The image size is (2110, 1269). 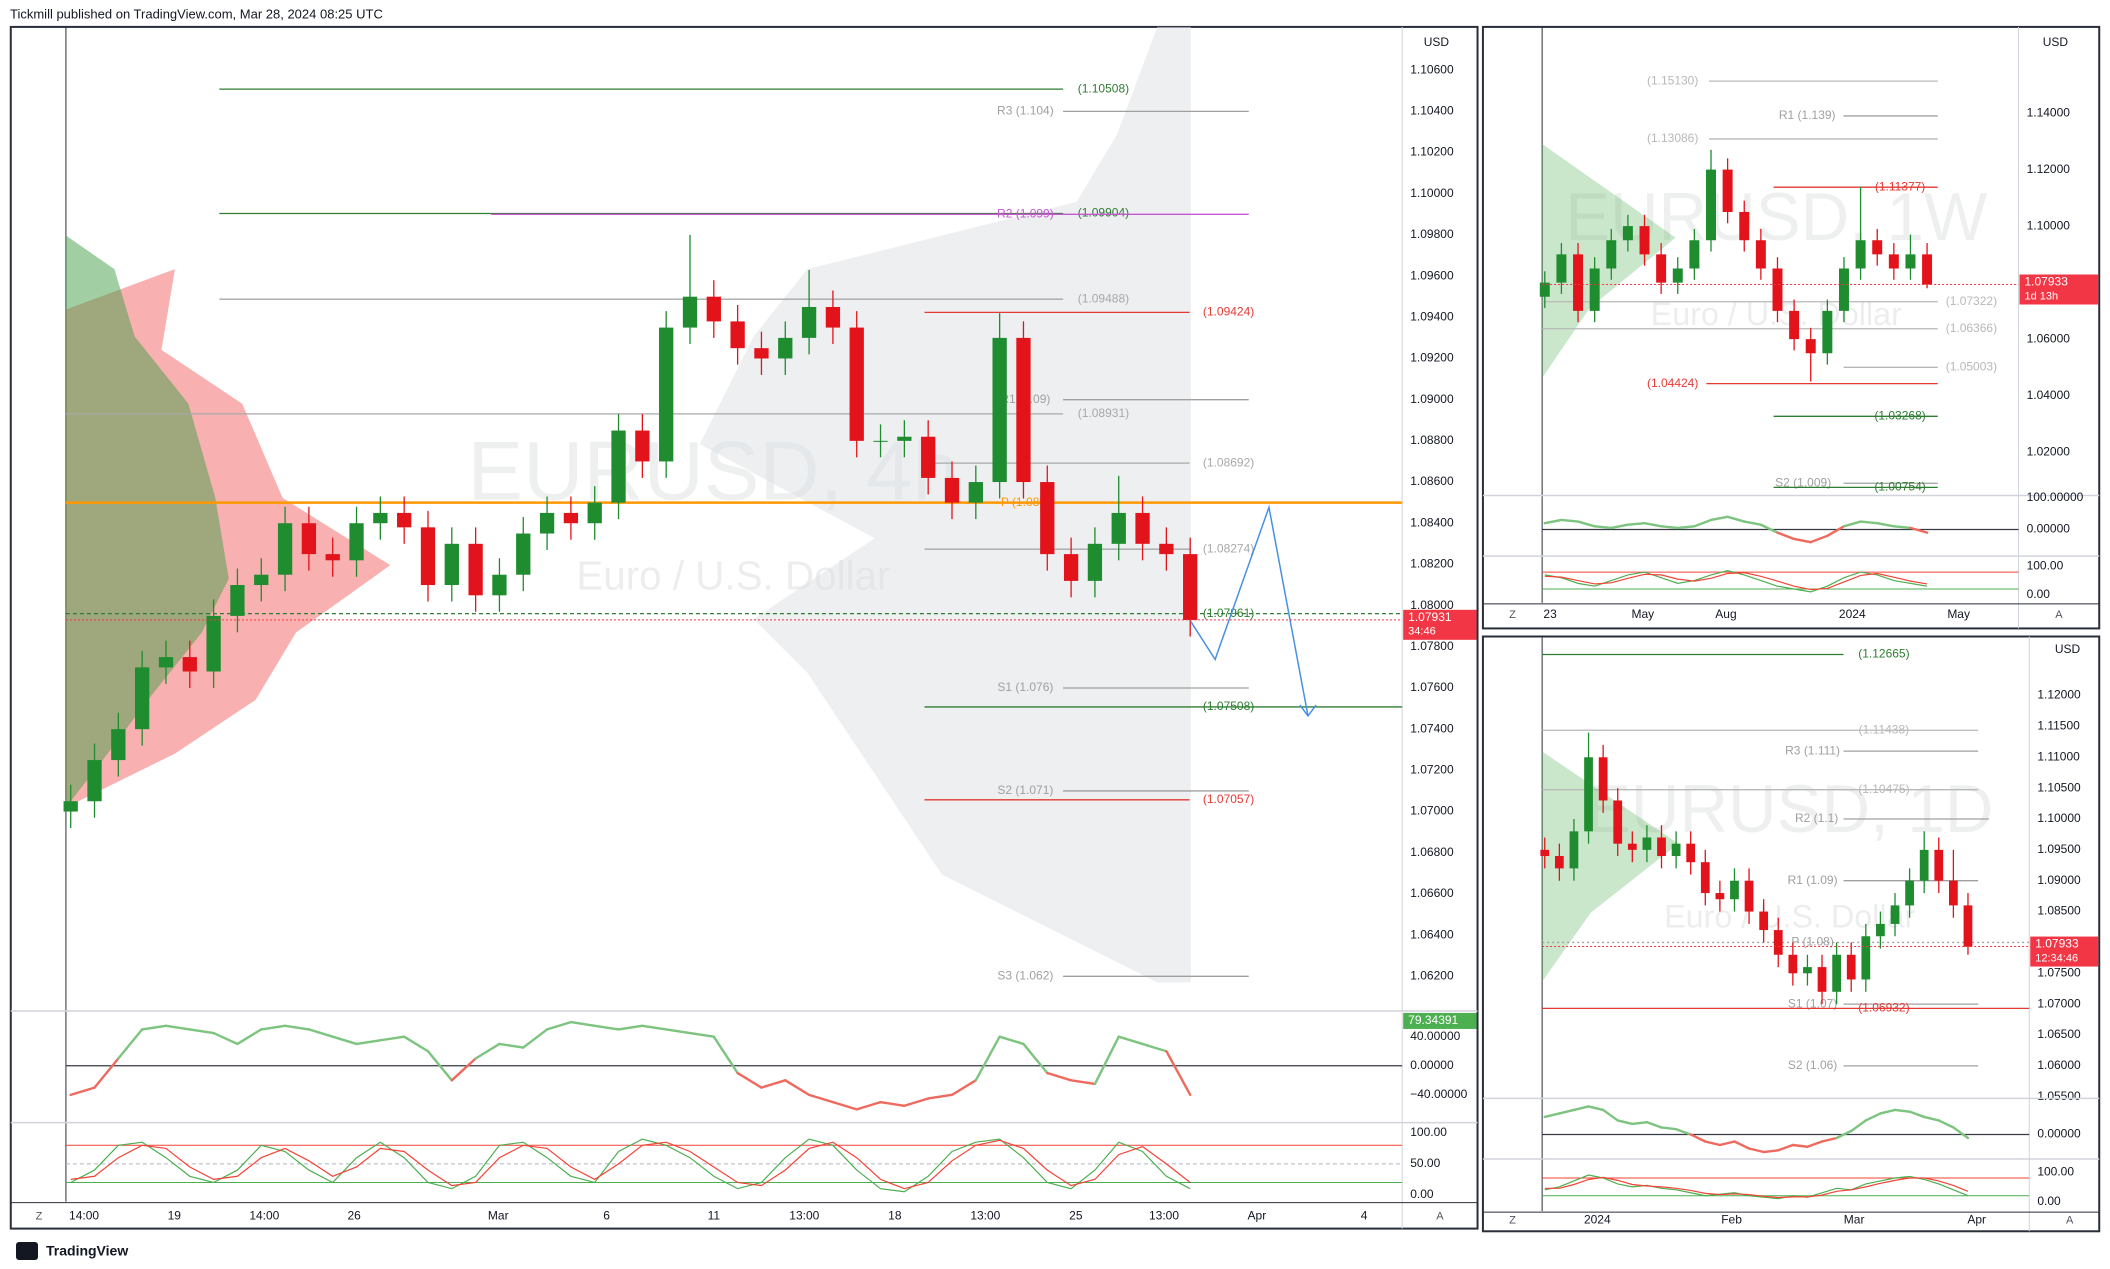 I want to click on level-label: R3 (1.111), so click(x=1812, y=750).